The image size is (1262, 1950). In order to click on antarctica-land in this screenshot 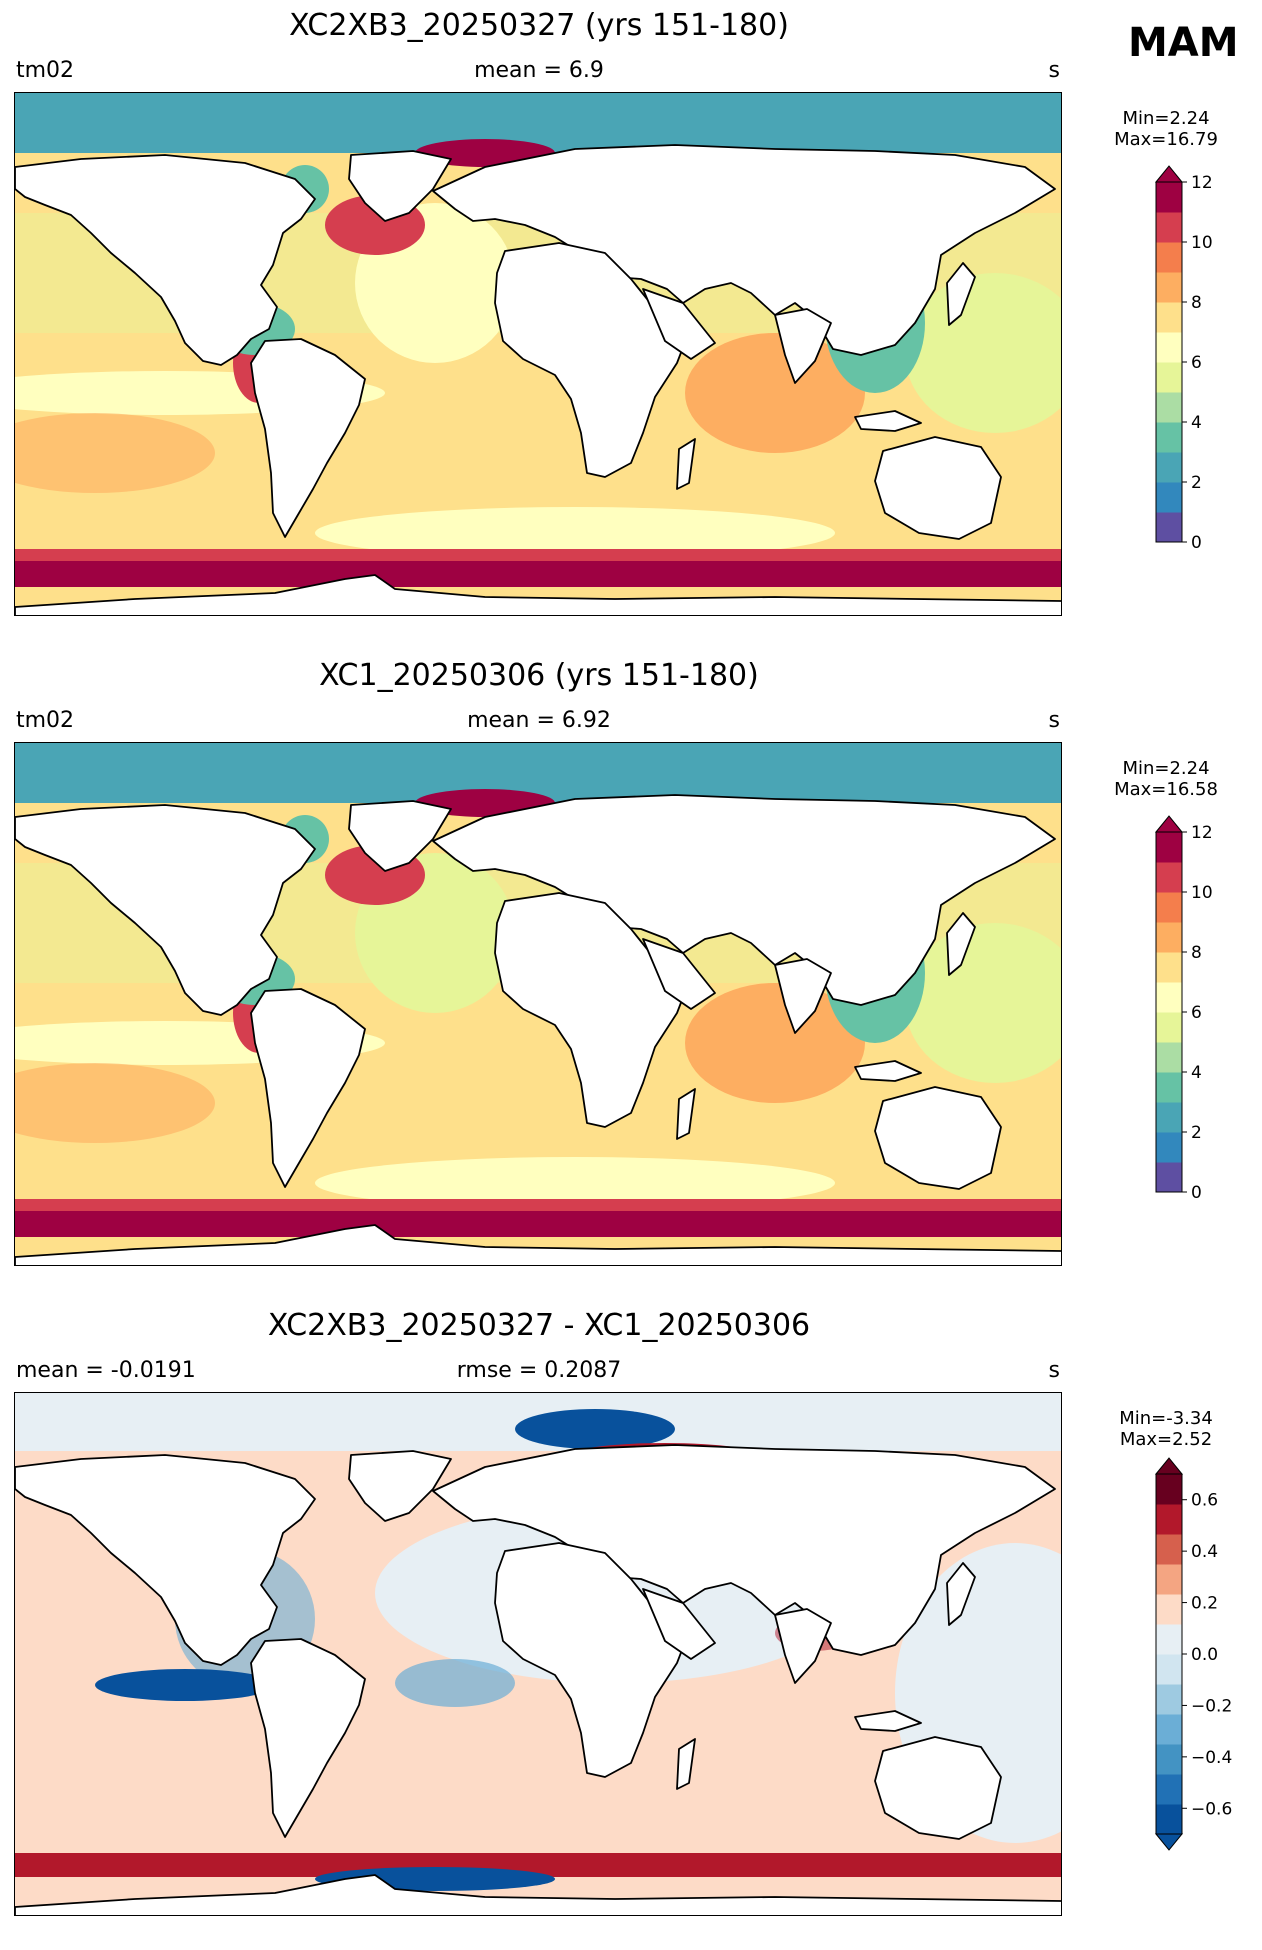, I will do `click(538, 1244)`.